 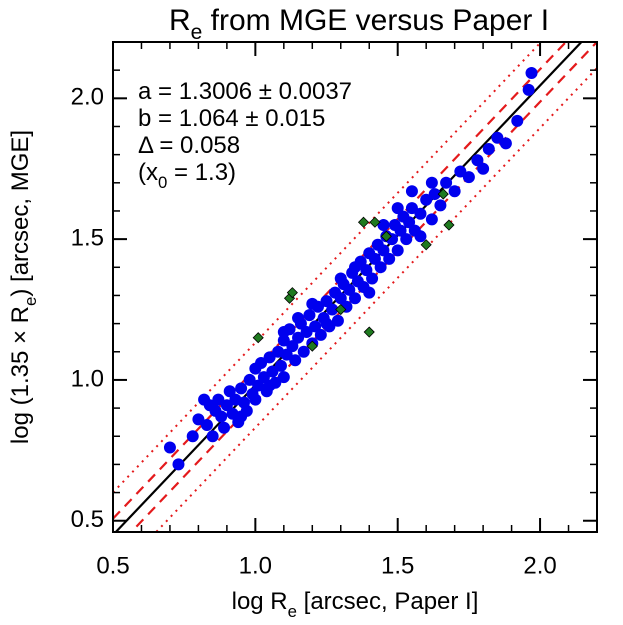 What do you see at coordinates (87, 378) in the screenshot?
I see `y-tick-label: 1.0` at bounding box center [87, 378].